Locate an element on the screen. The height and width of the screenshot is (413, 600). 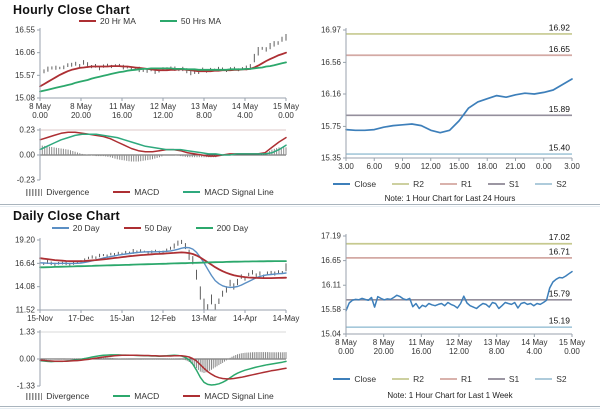
legend-item: 20 Hr MA is located at coordinates (107, 21).